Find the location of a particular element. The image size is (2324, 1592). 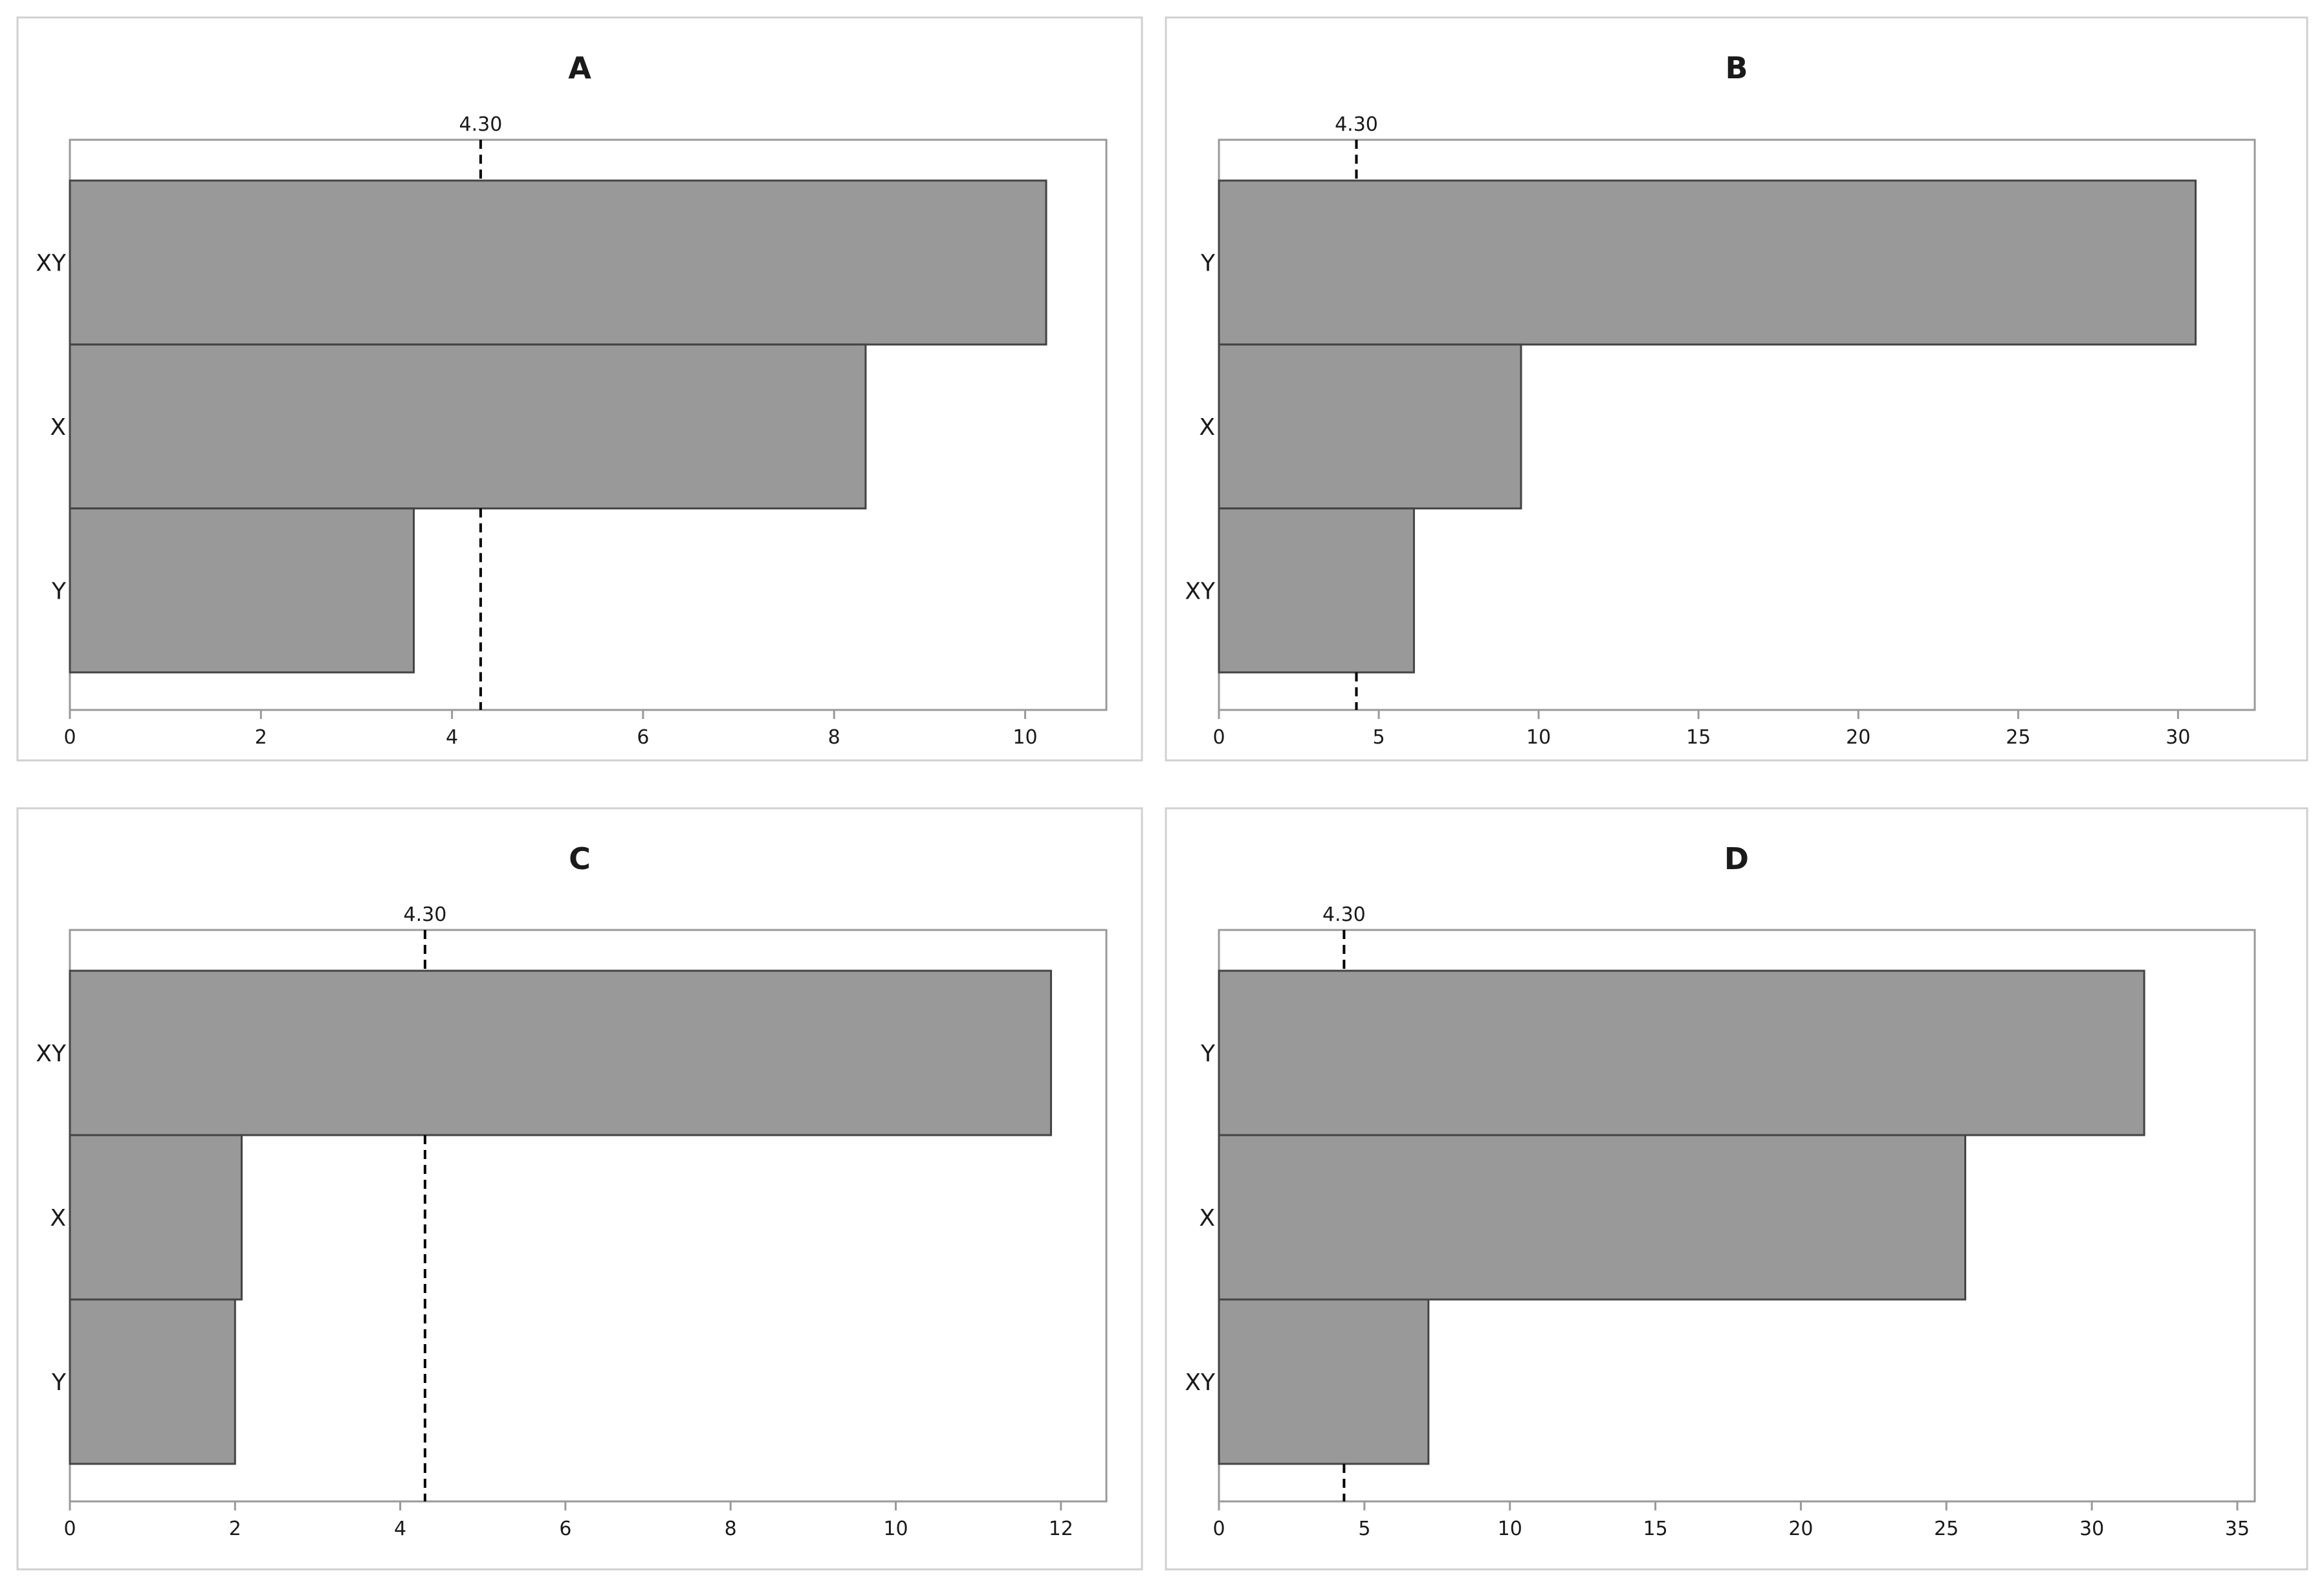

chart-title: C is located at coordinates (580, 858).